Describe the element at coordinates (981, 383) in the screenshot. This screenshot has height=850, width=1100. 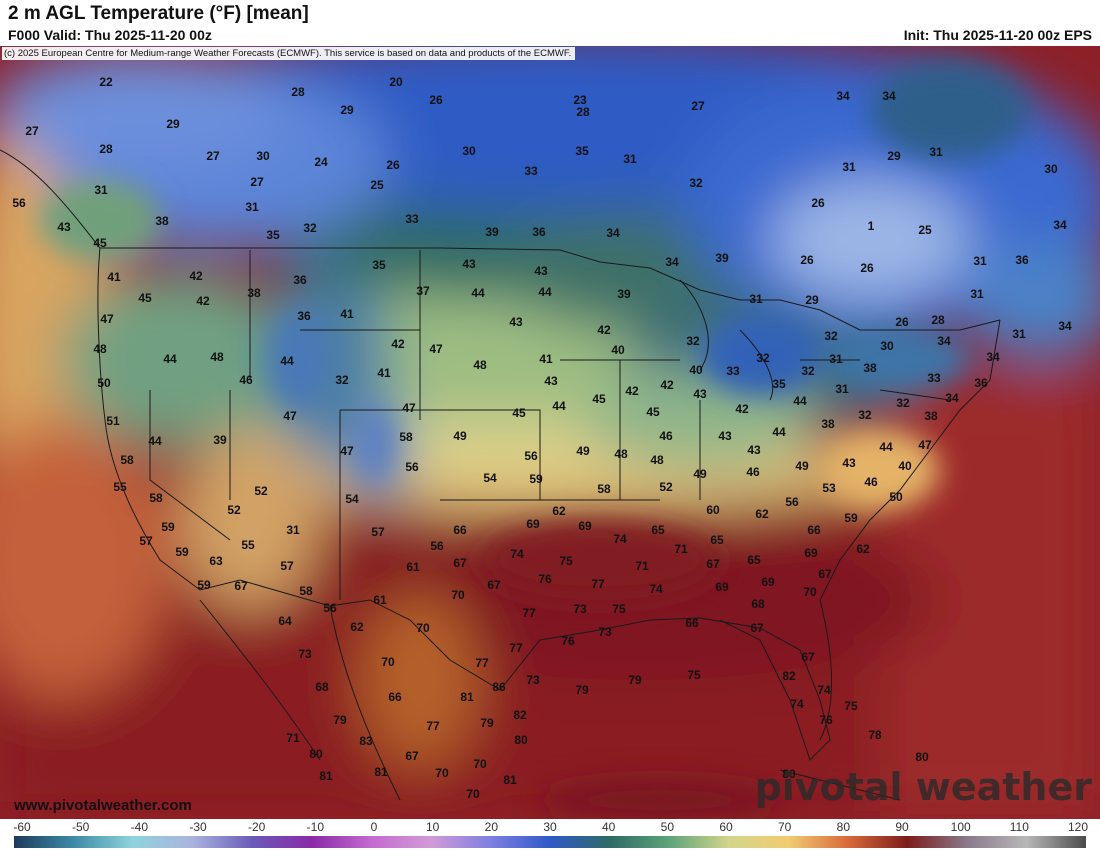
I see `temperature-label: 36` at that location.